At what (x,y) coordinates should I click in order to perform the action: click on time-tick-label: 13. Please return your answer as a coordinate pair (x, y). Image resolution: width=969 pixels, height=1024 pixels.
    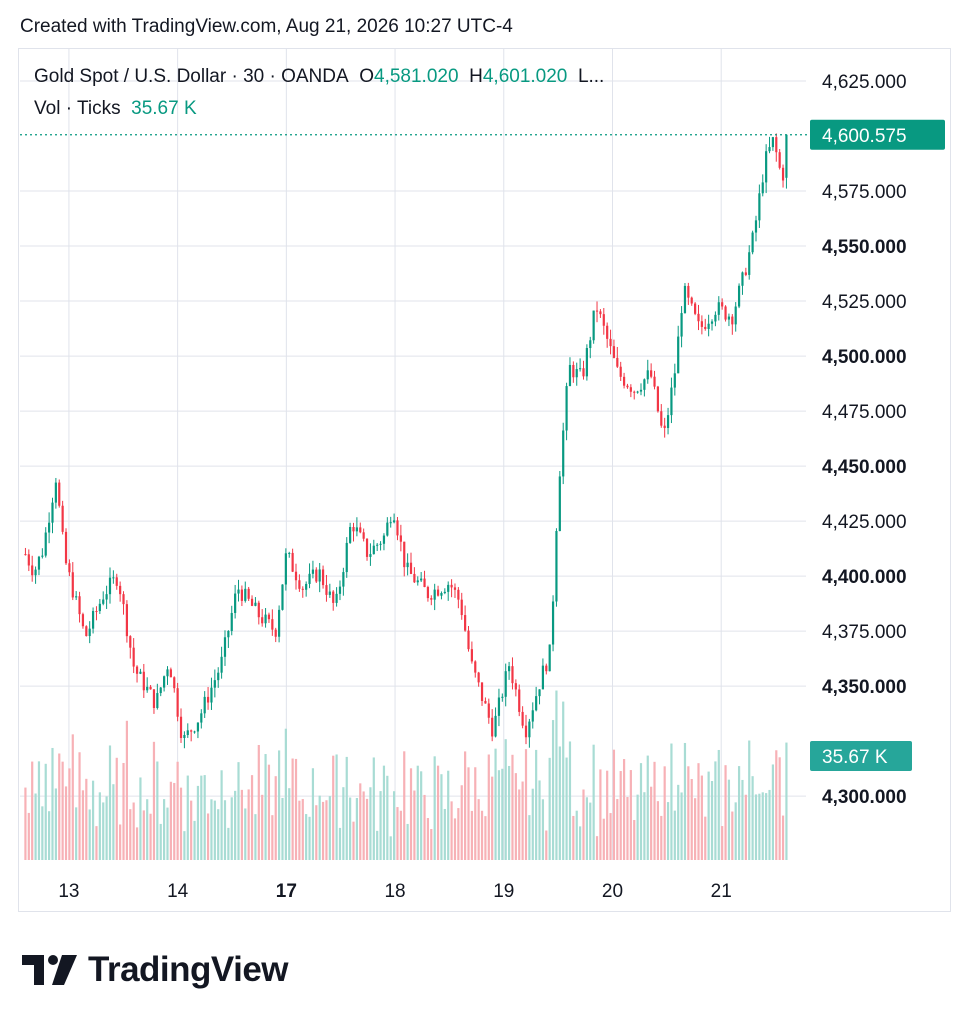
    Looking at the image, I should click on (68, 891).